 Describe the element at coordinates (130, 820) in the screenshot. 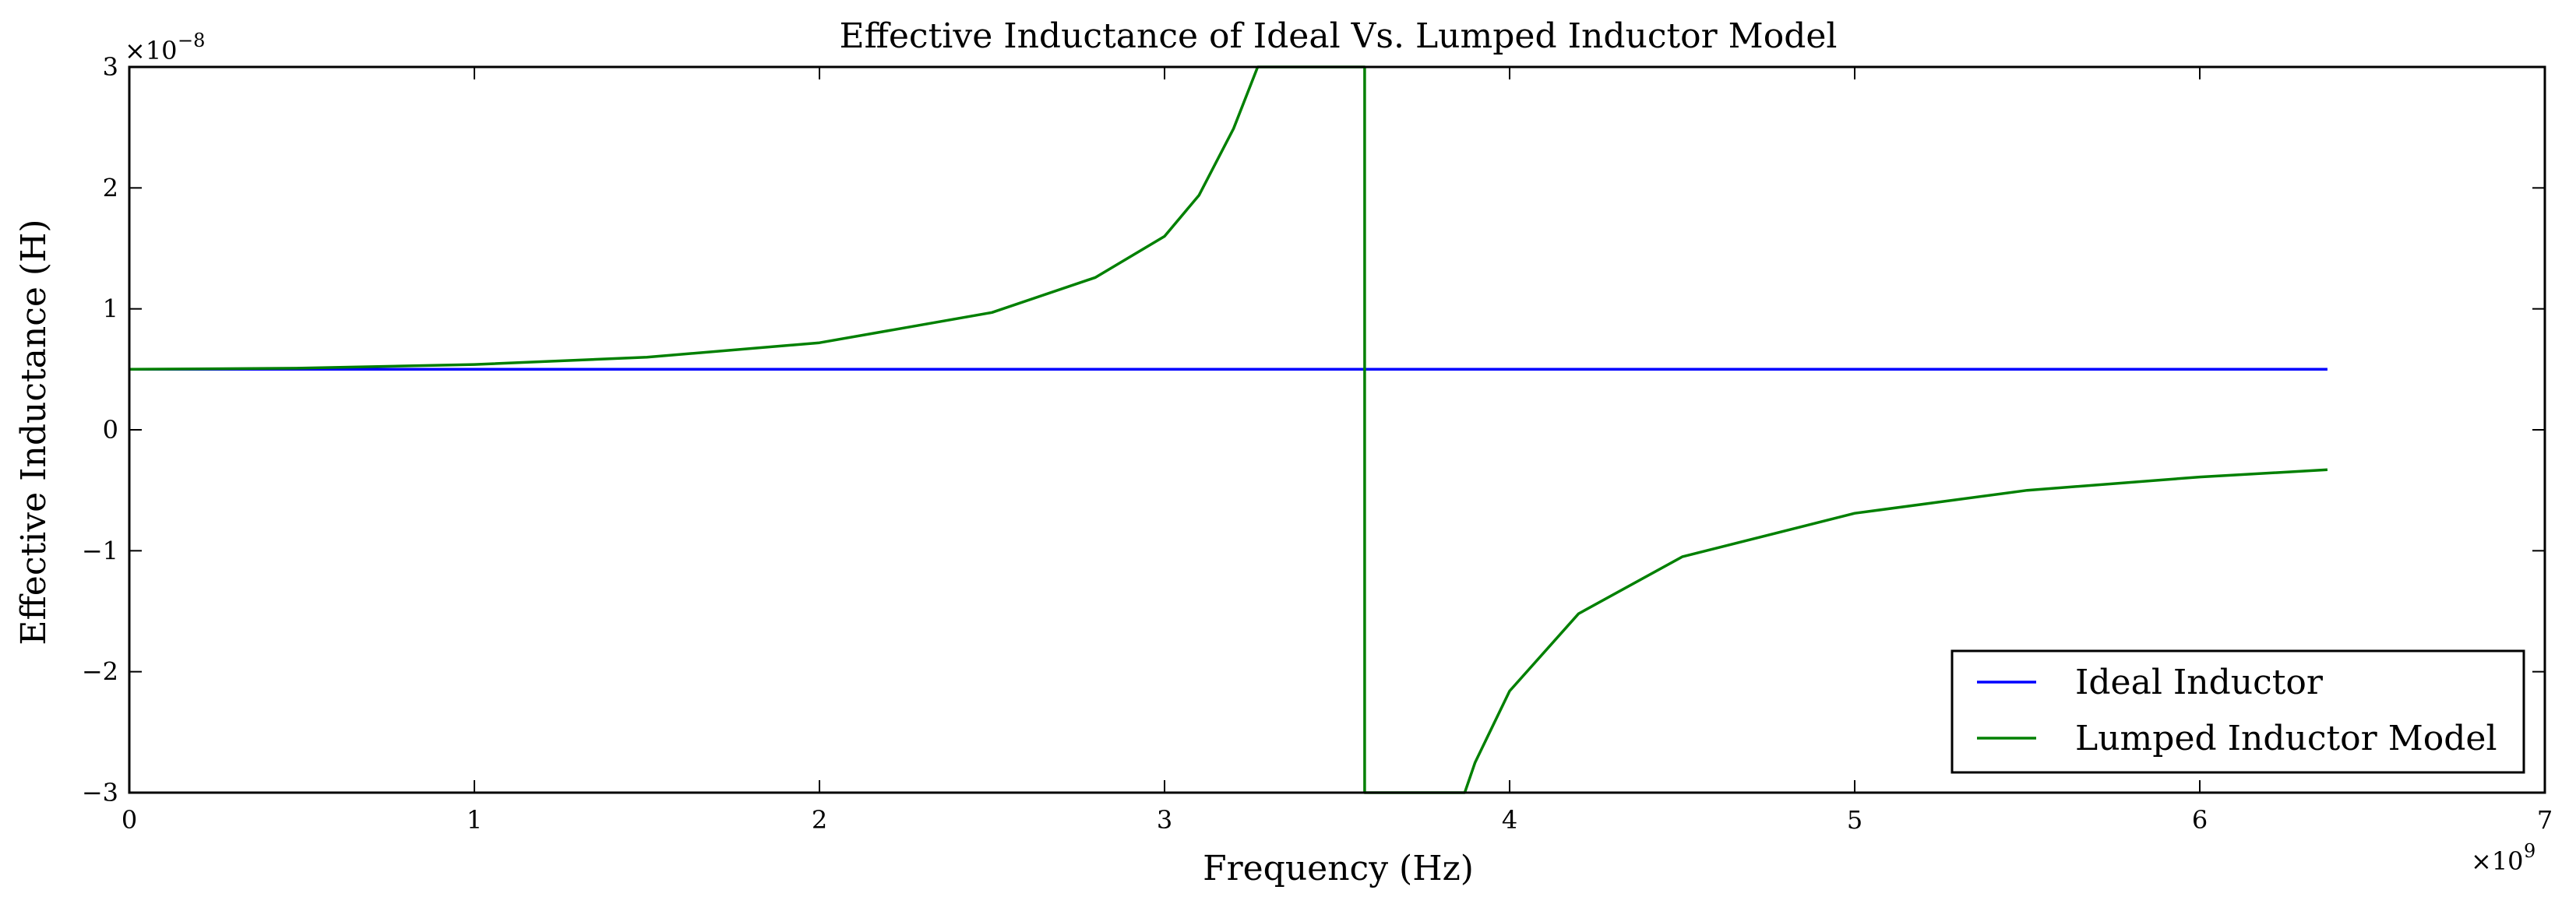

I see `x-tick-label: 0` at that location.